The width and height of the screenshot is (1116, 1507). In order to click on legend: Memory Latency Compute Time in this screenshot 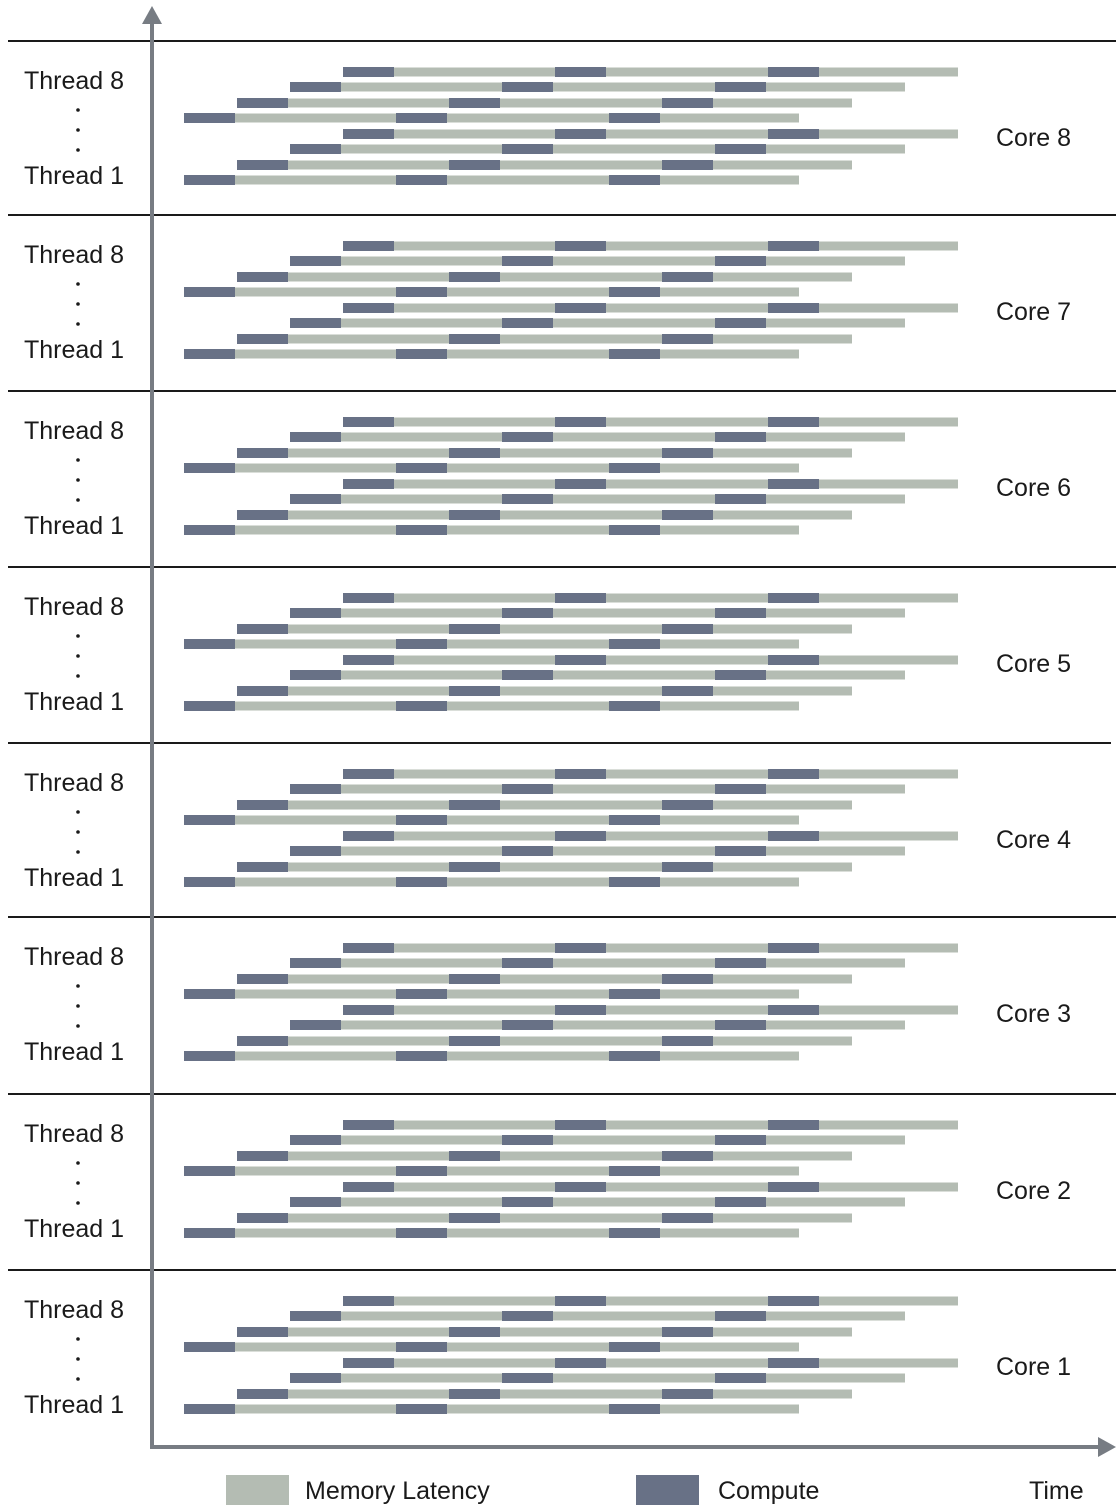, I will do `click(655, 1490)`.